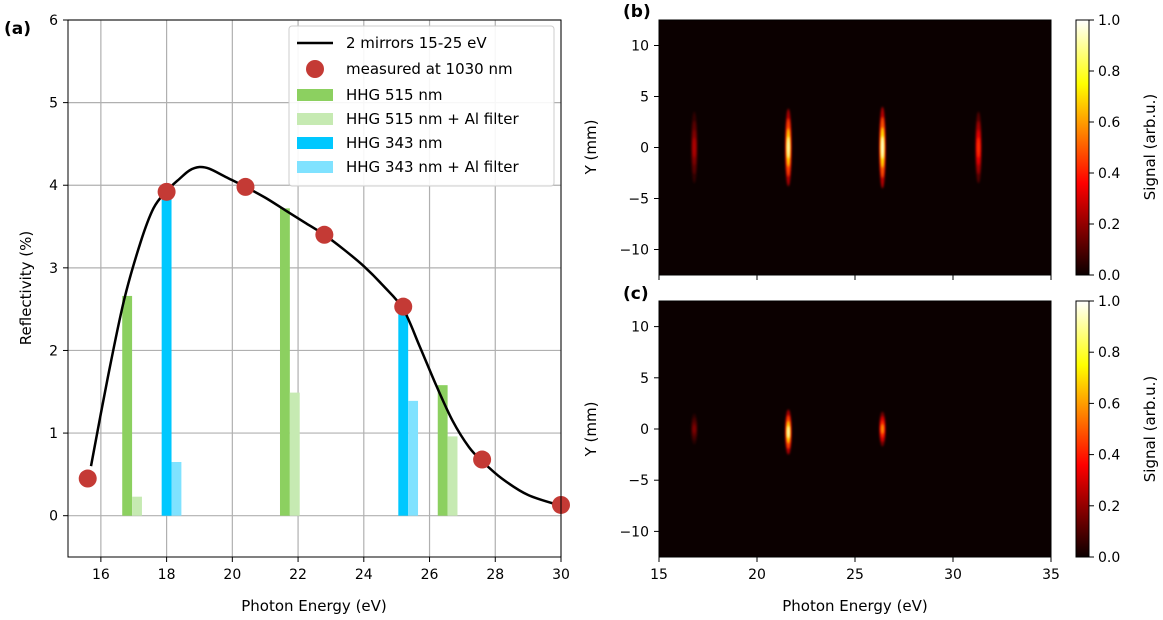 The image size is (1163, 620). Describe the element at coordinates (659, 575) in the screenshot. I see `x-tick-label: 15` at that location.